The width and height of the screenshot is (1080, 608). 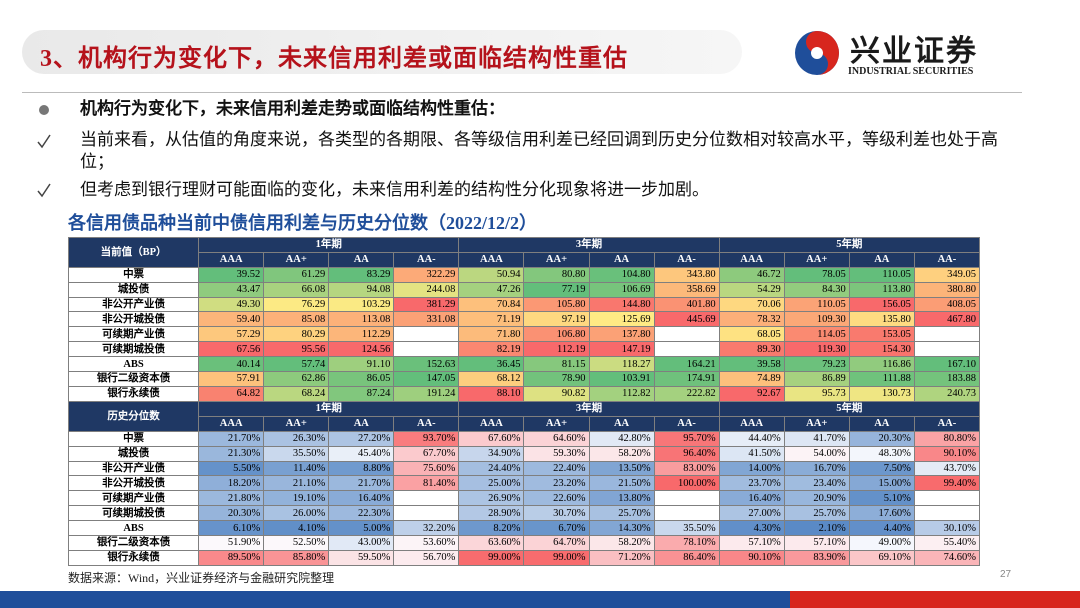 What do you see at coordinates (426, 289) in the screenshot?
I see `value-cell: 244.08` at bounding box center [426, 289].